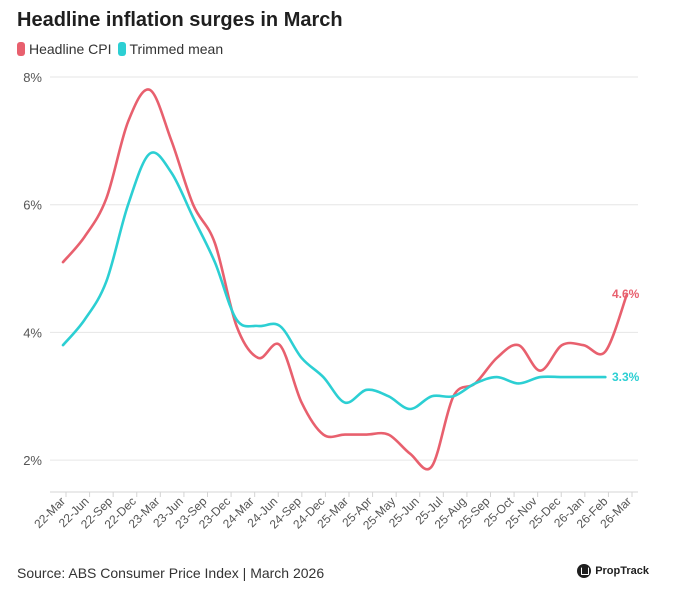 The height and width of the screenshot is (592, 673). I want to click on y-tick-label: 6%, so click(32, 205).